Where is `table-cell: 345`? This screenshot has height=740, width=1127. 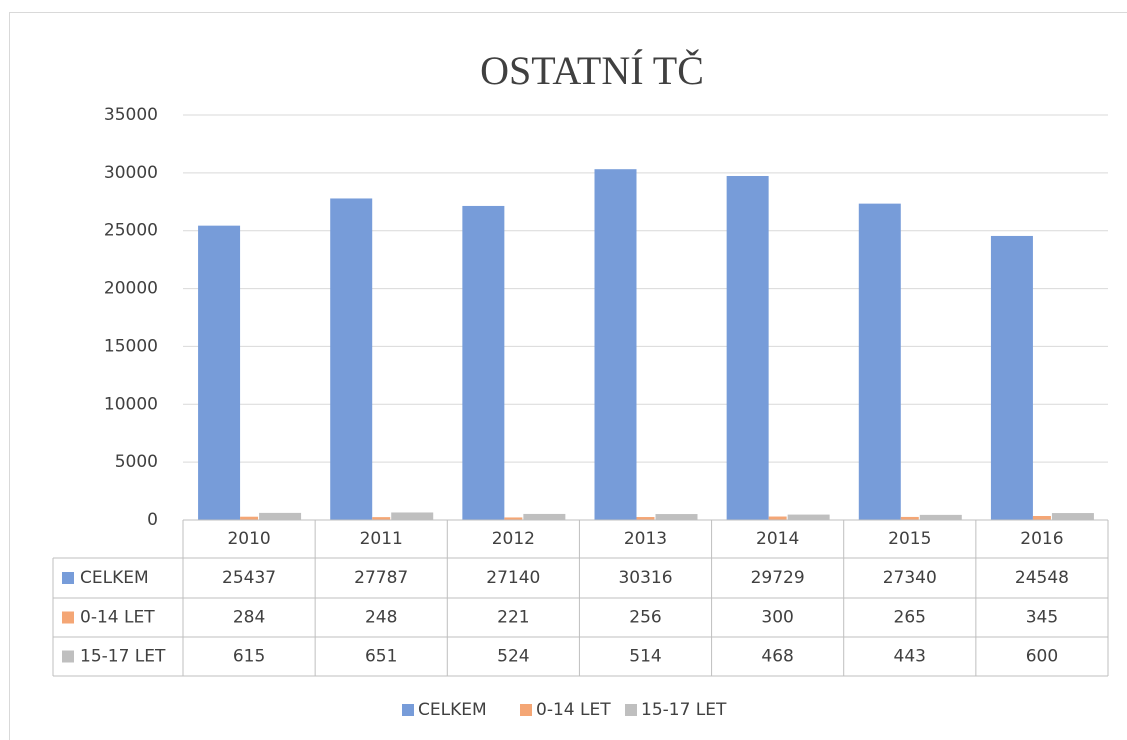 table-cell: 345 is located at coordinates (1042, 618).